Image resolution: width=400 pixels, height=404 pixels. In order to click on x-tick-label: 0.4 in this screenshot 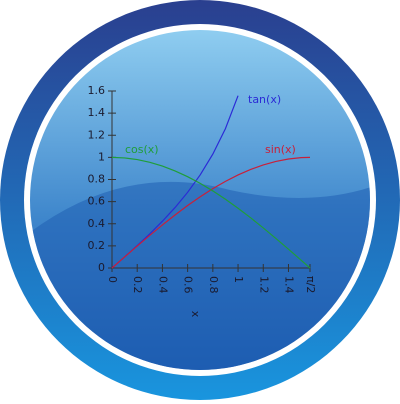, I will do `click(162, 285)`.